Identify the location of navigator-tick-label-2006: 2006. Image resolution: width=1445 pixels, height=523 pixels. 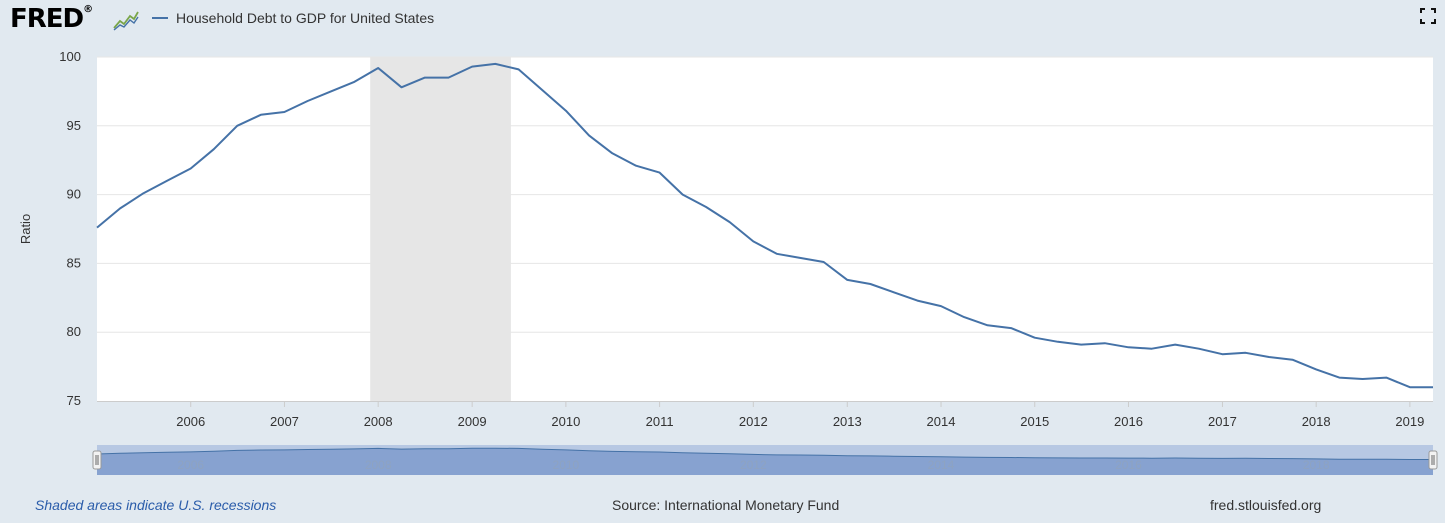
(190, 465).